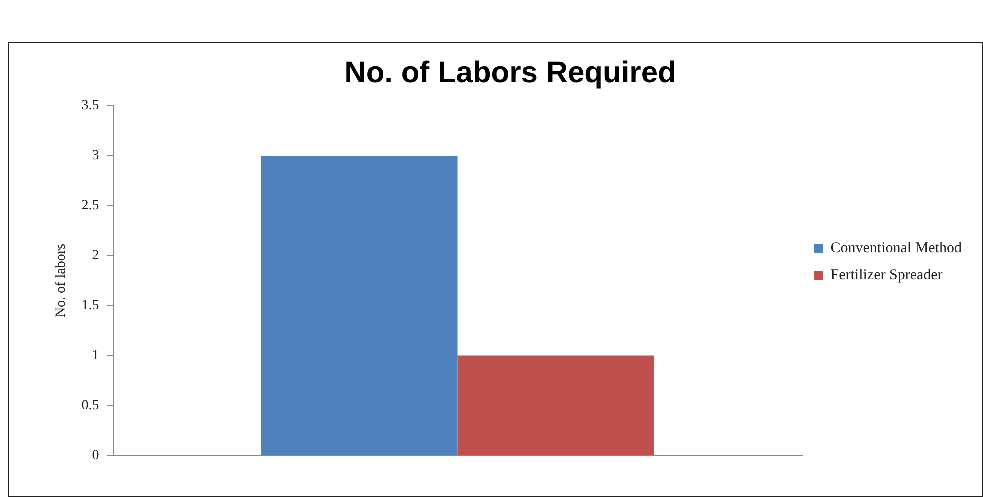 The image size is (983, 497). Describe the element at coordinates (96, 456) in the screenshot. I see `y-tick-label: 0` at that location.